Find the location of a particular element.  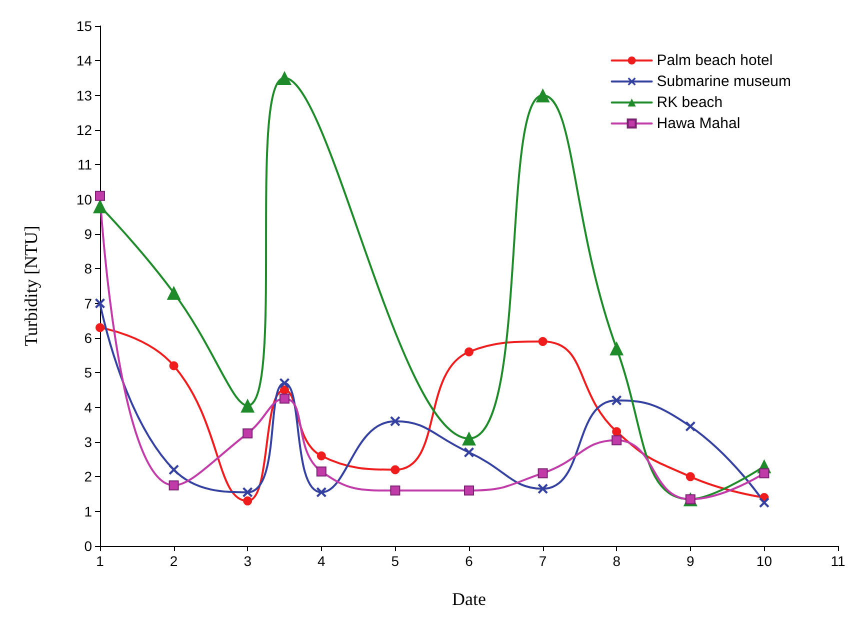

y-tick-label: 14 is located at coordinates (84, 60).